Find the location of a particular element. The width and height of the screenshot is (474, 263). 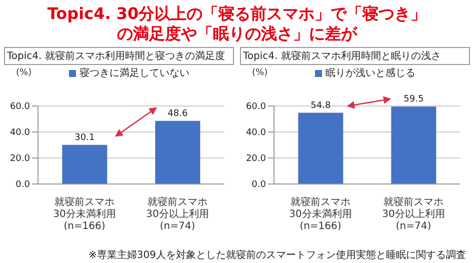

chart-subtitle: Topic4. 就寝前スマホ利用時間と寝つきの満足度 is located at coordinates (119, 56).